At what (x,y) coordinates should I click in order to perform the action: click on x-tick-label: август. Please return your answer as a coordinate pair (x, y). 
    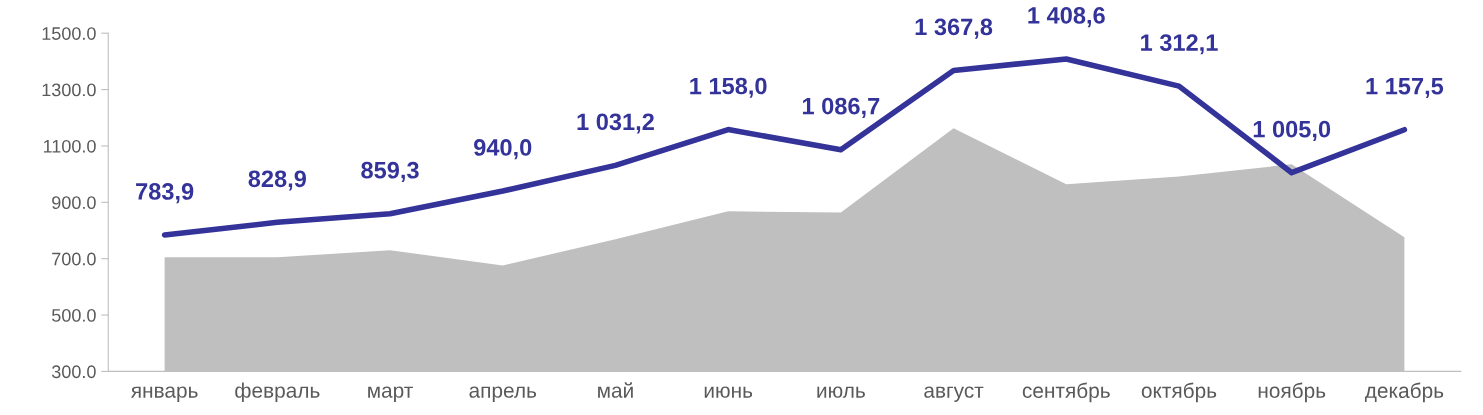
    Looking at the image, I should click on (954, 394).